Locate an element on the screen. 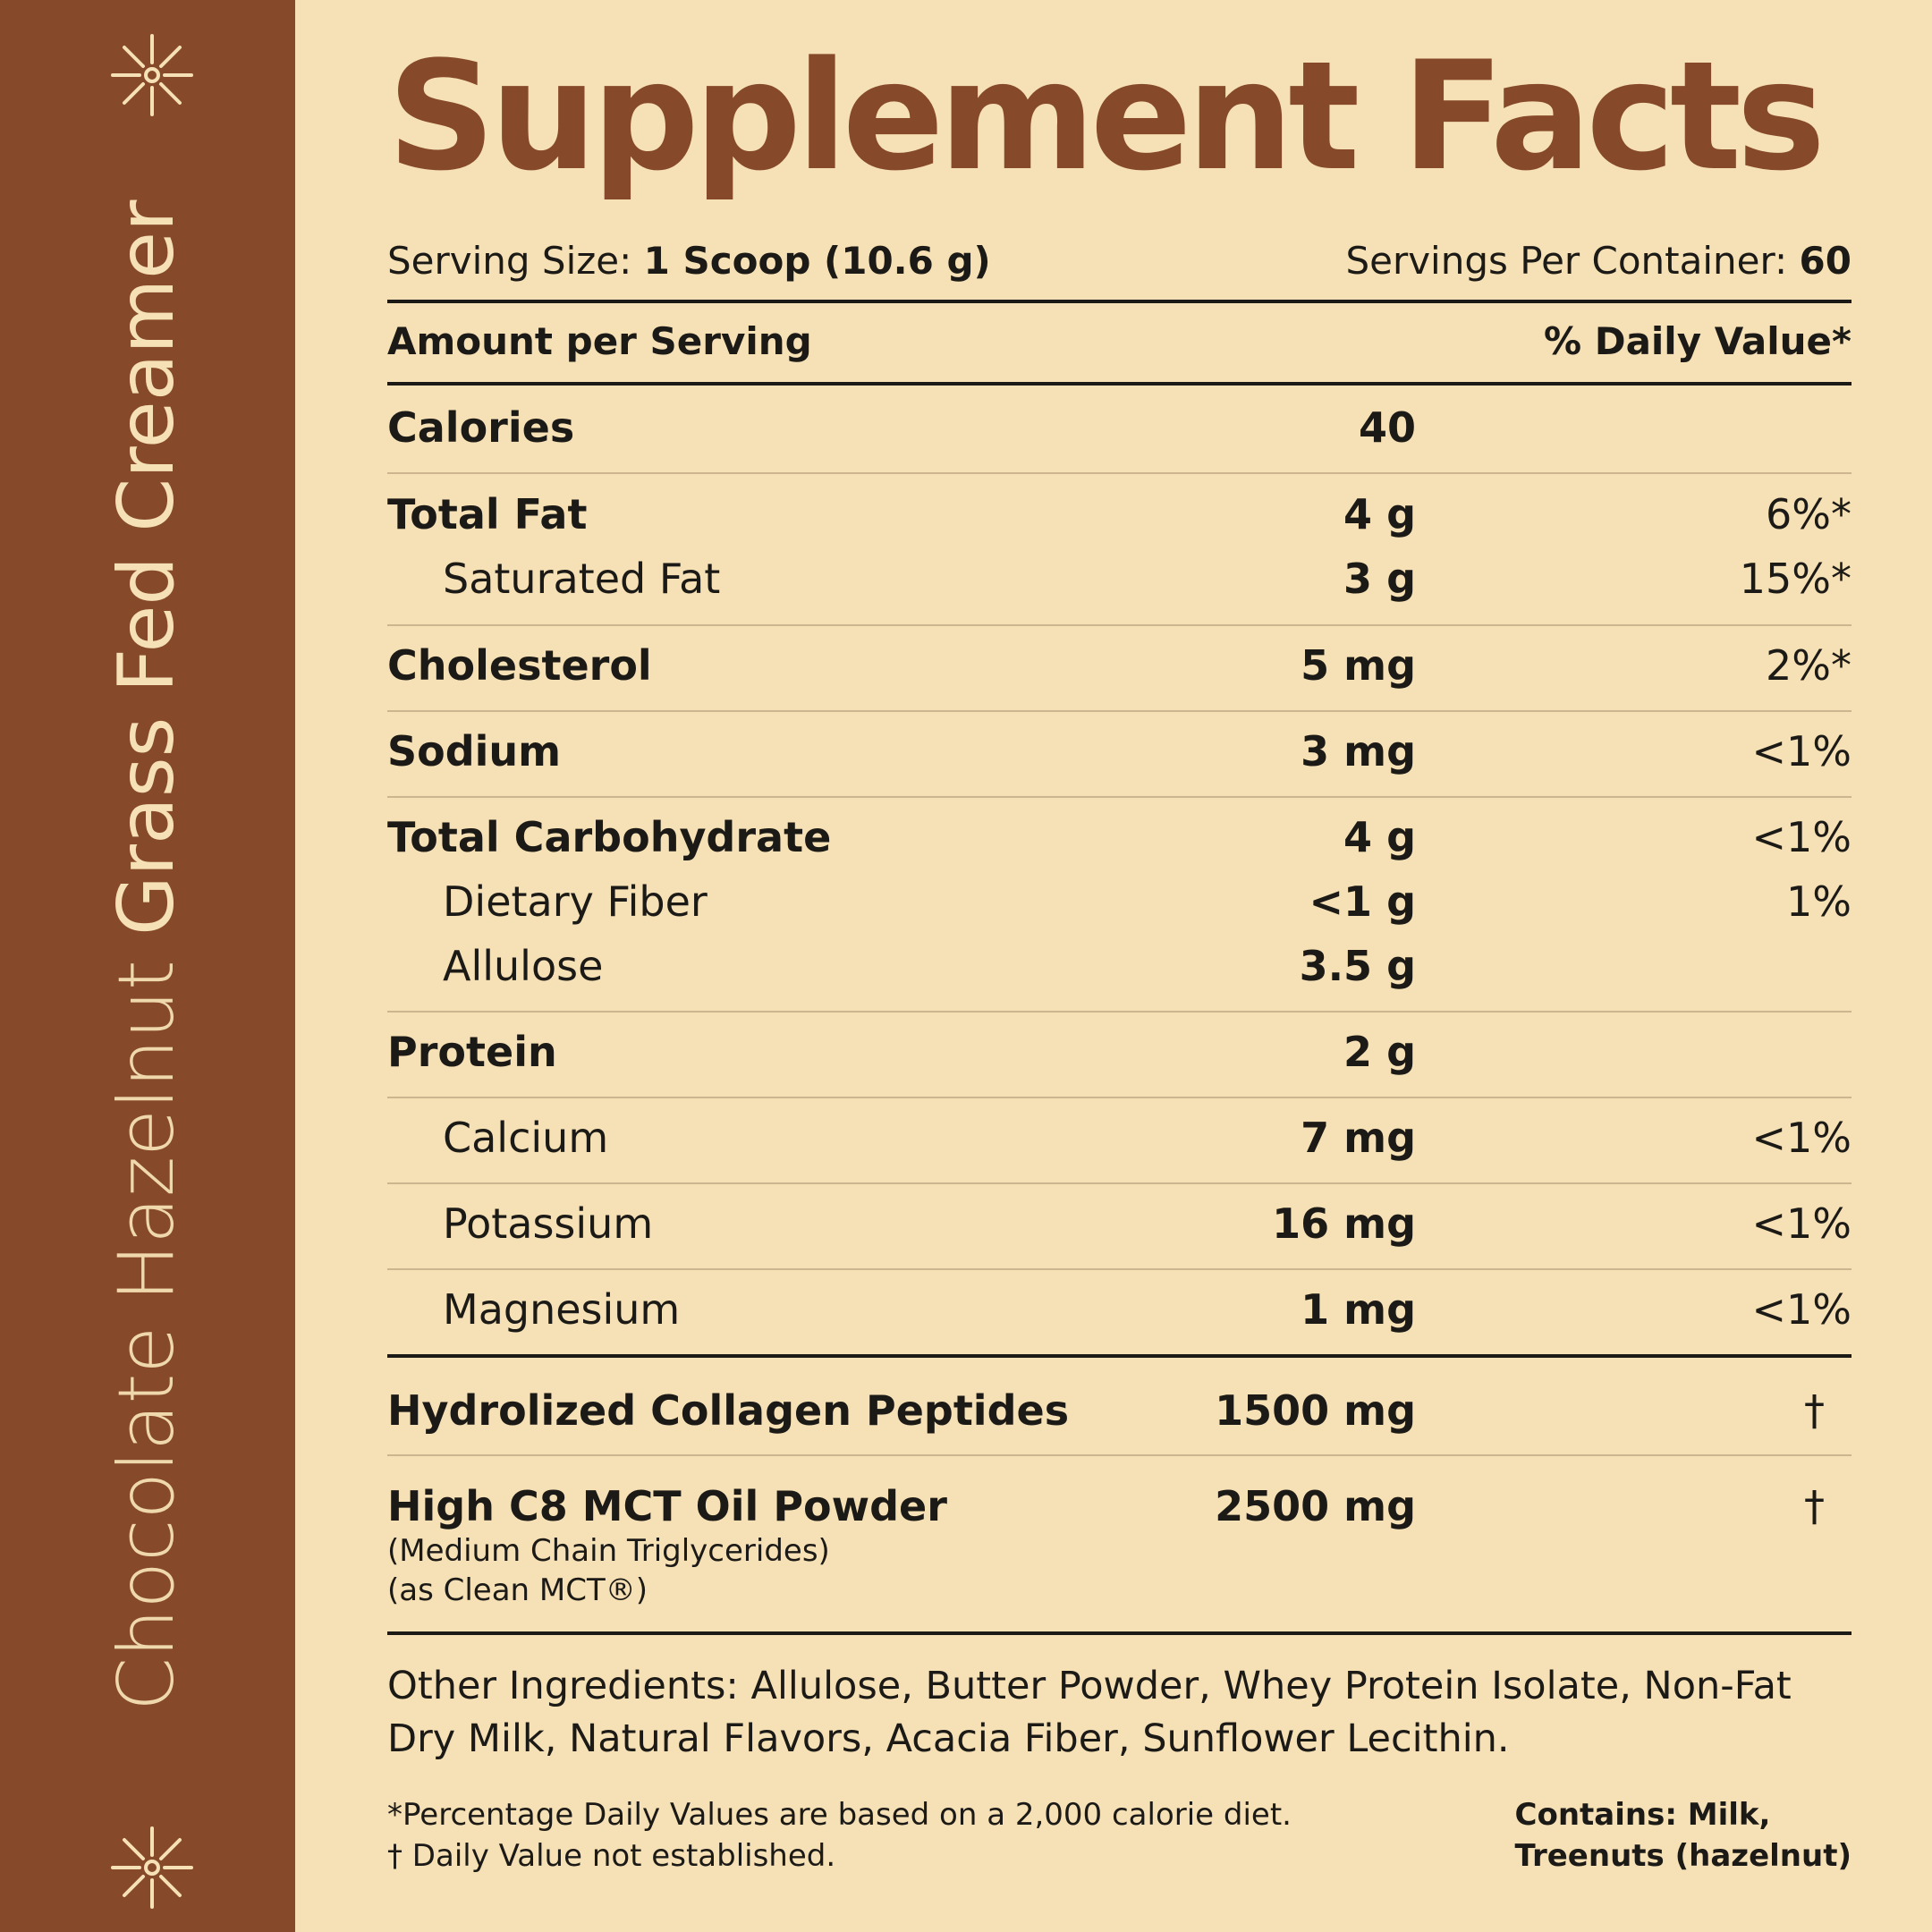 The width and height of the screenshot is (1932, 1932). nutrient-name: Allulose is located at coordinates (523, 966).